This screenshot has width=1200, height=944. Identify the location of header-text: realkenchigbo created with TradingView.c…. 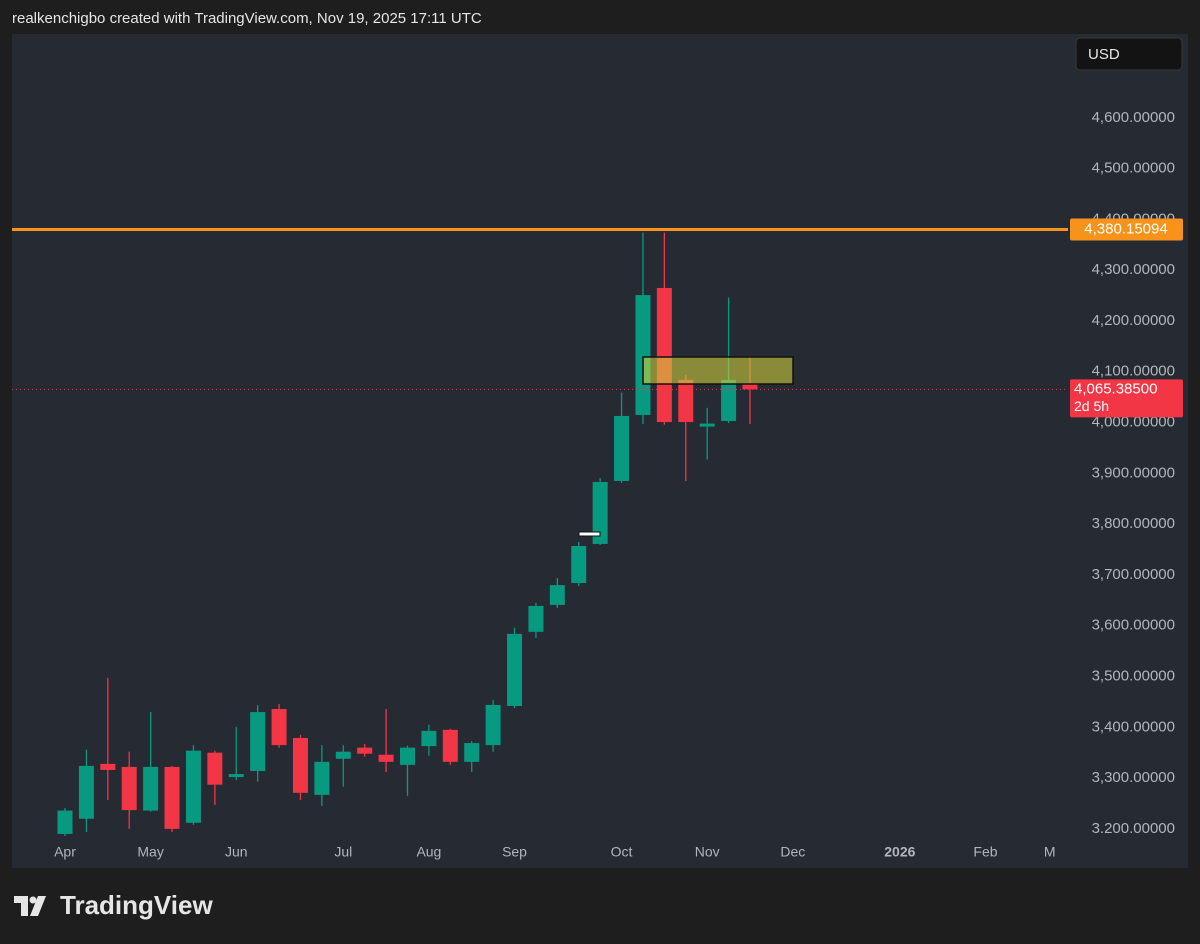
(247, 18).